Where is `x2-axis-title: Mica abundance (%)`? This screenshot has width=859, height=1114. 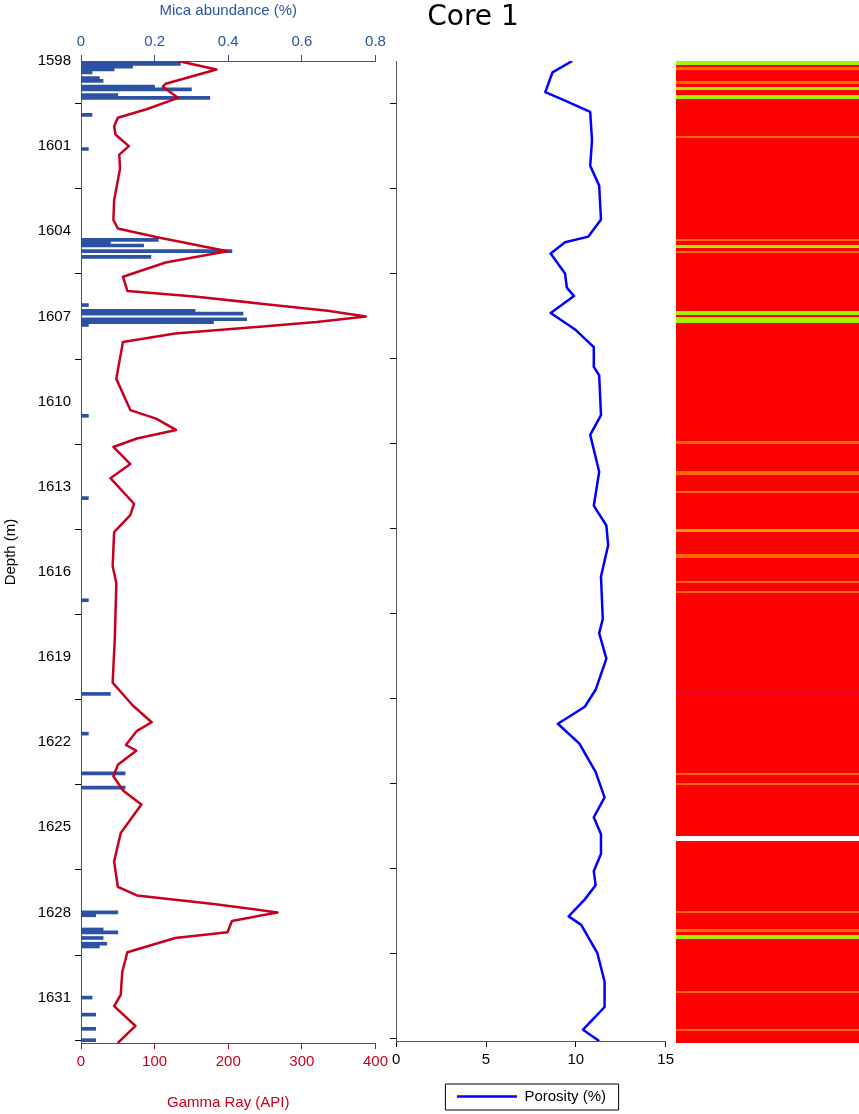
x2-axis-title: Mica abundance (%) is located at coordinates (228, 10).